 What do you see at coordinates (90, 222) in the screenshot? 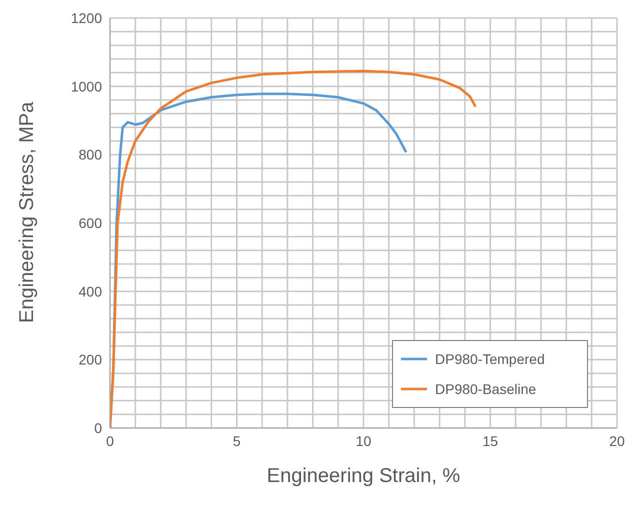
I see `y-tick-label: 600` at bounding box center [90, 222].